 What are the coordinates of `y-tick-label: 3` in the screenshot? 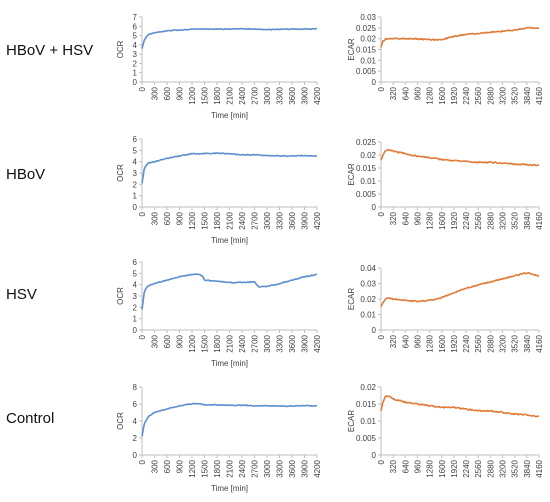 It's located at (135, 173).